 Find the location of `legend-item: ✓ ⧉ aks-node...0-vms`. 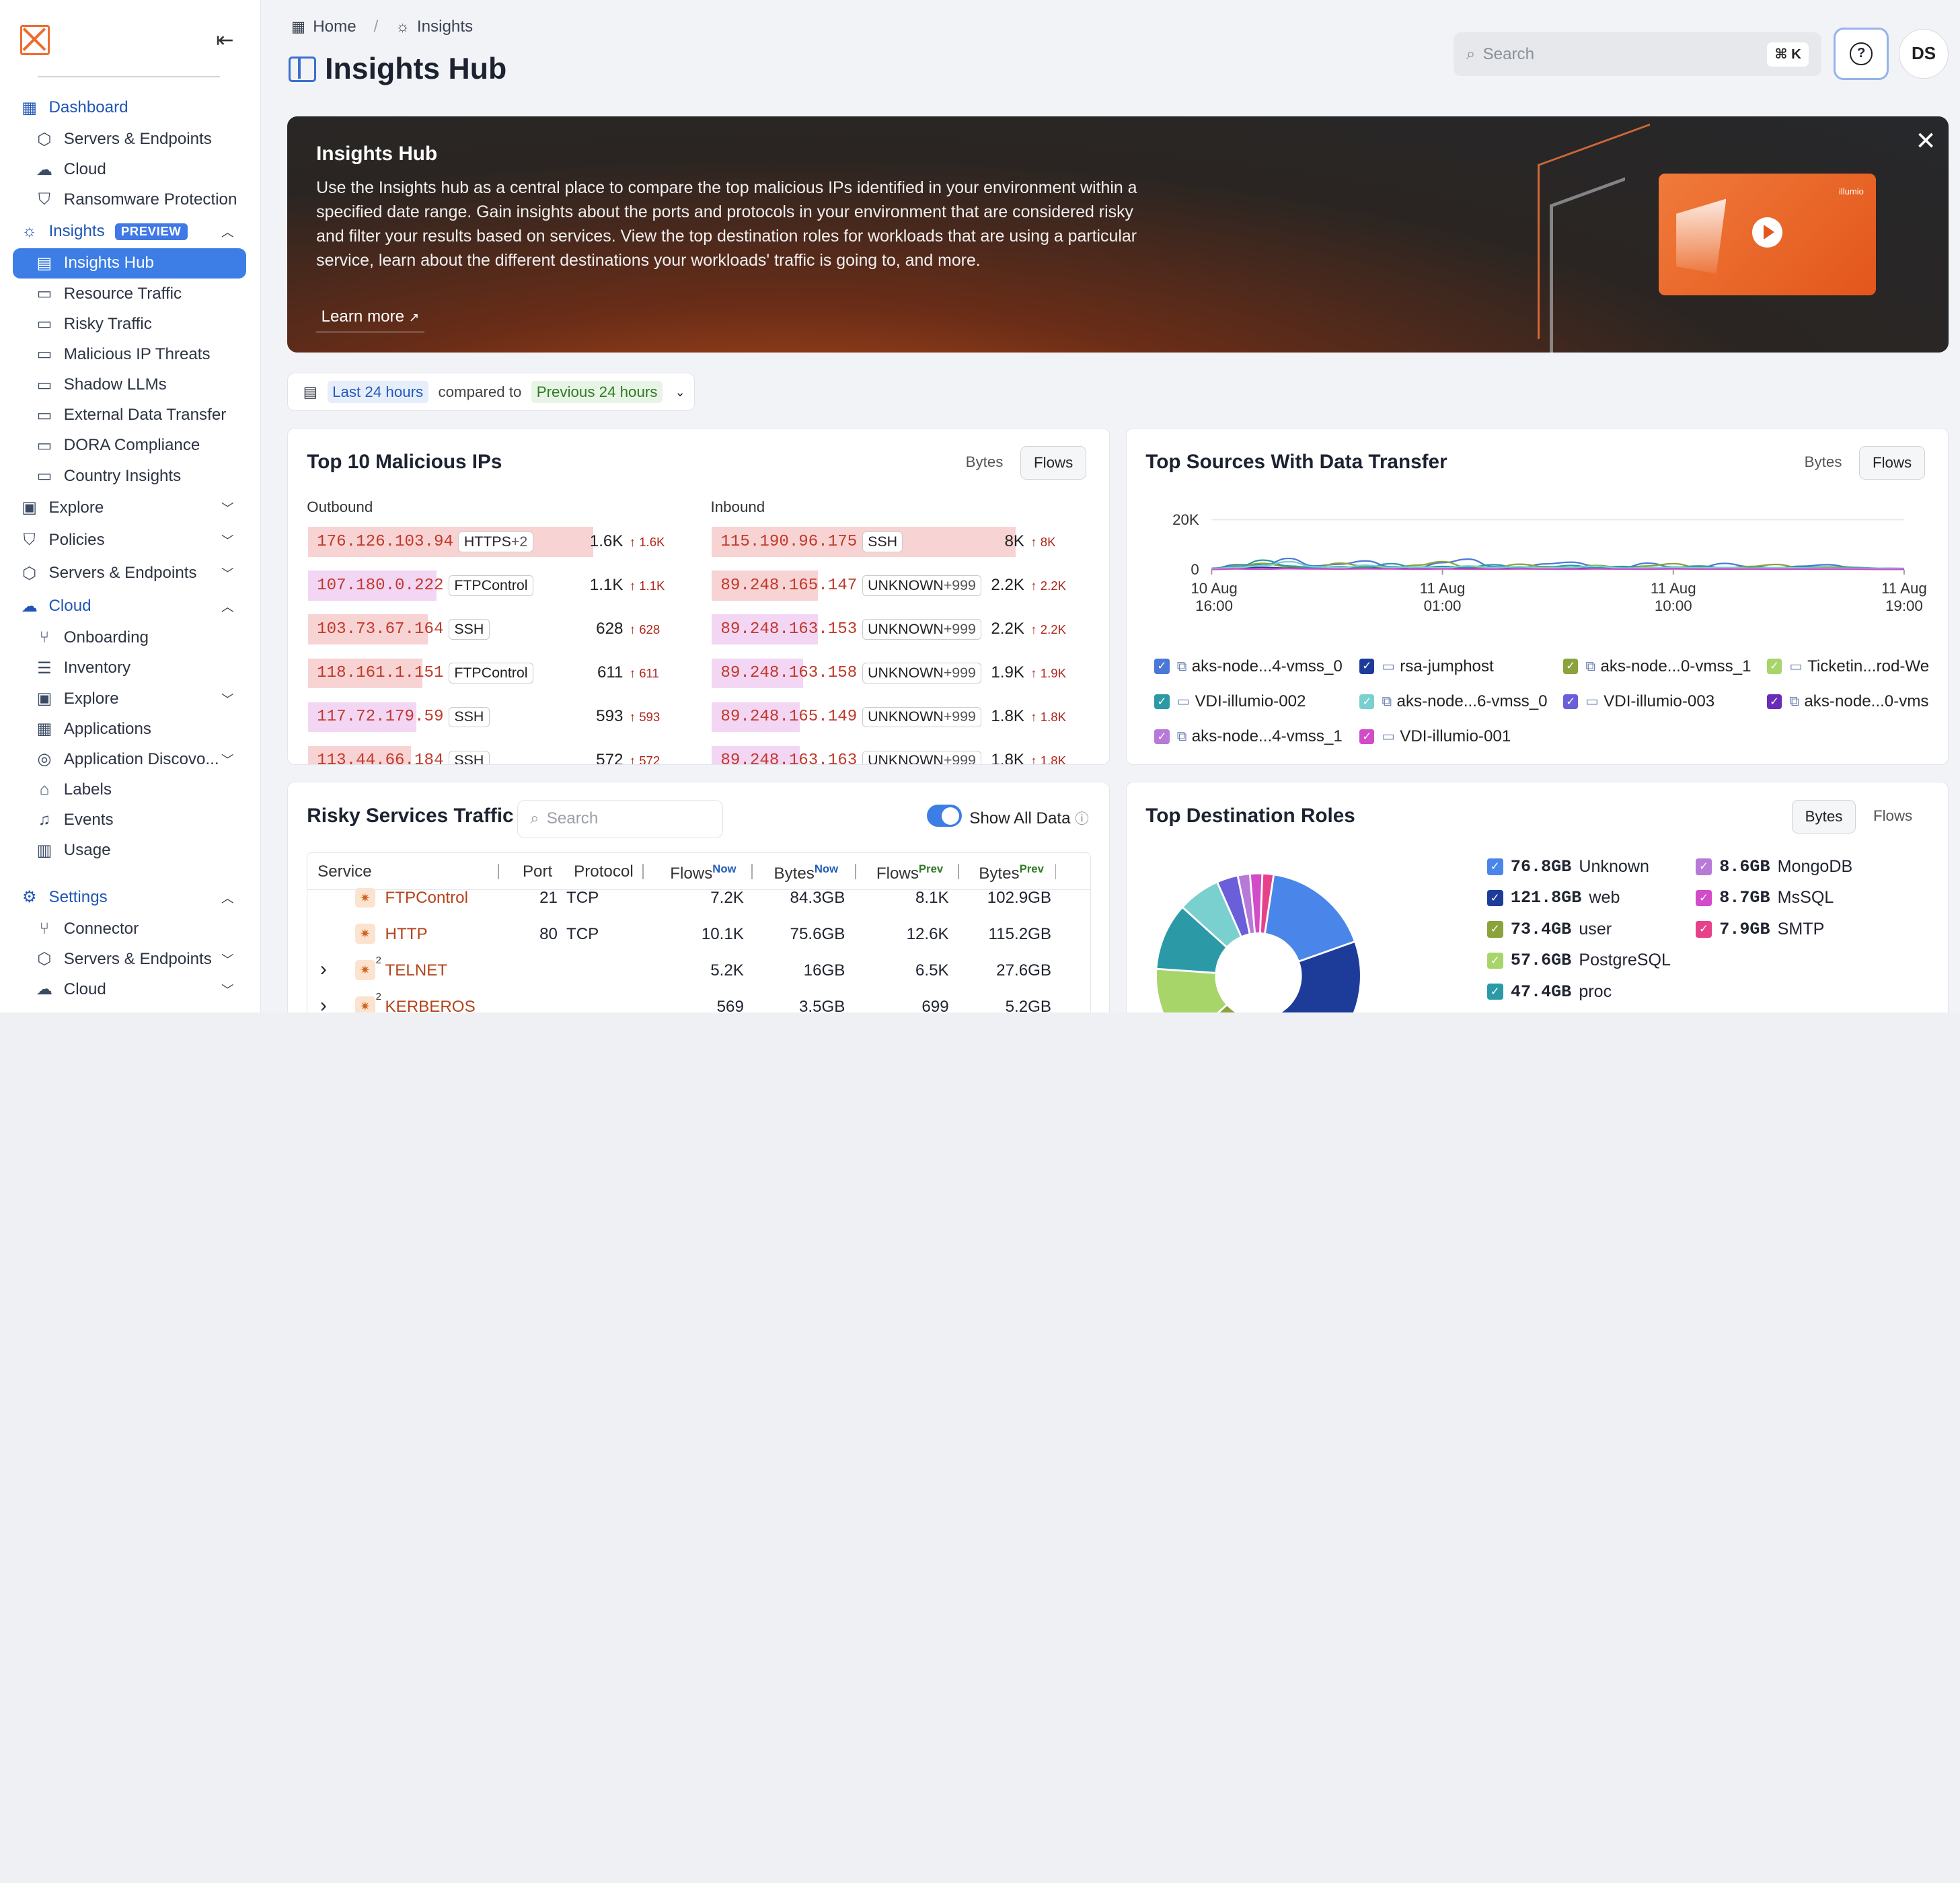

legend-item: ✓ ⧉ aks-node...0-vms is located at coordinates (1847, 702).